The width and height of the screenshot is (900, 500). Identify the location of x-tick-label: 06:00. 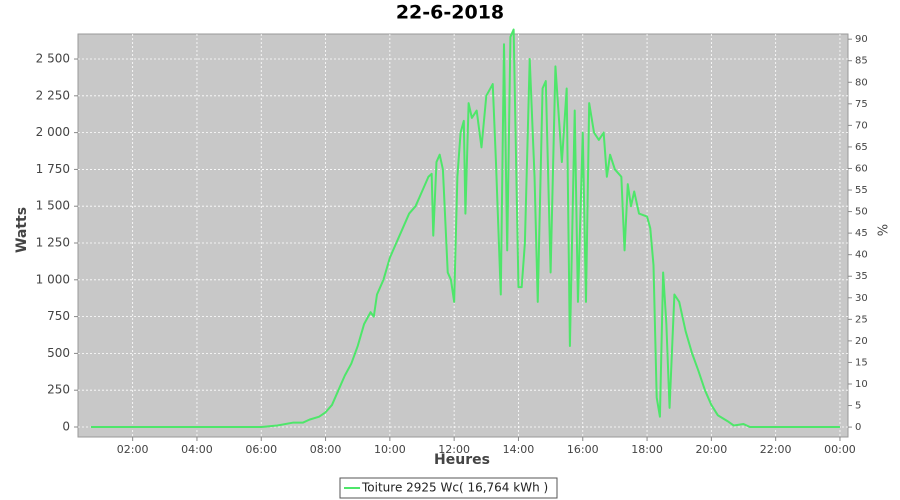
(261, 449).